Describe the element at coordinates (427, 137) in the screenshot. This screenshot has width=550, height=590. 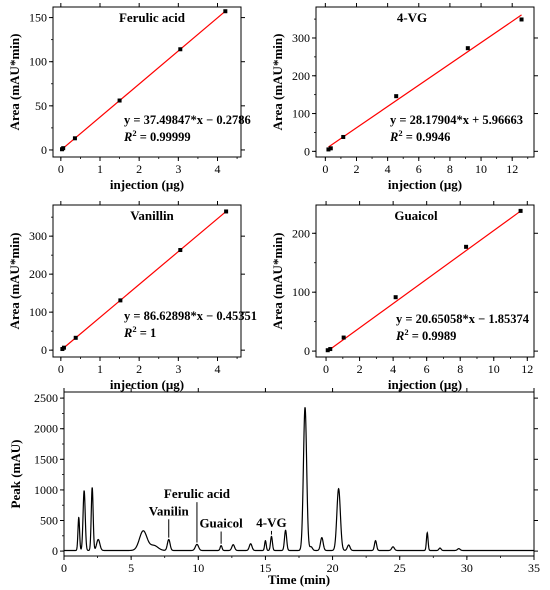
I see `r-squared-value: = 0.9946` at that location.